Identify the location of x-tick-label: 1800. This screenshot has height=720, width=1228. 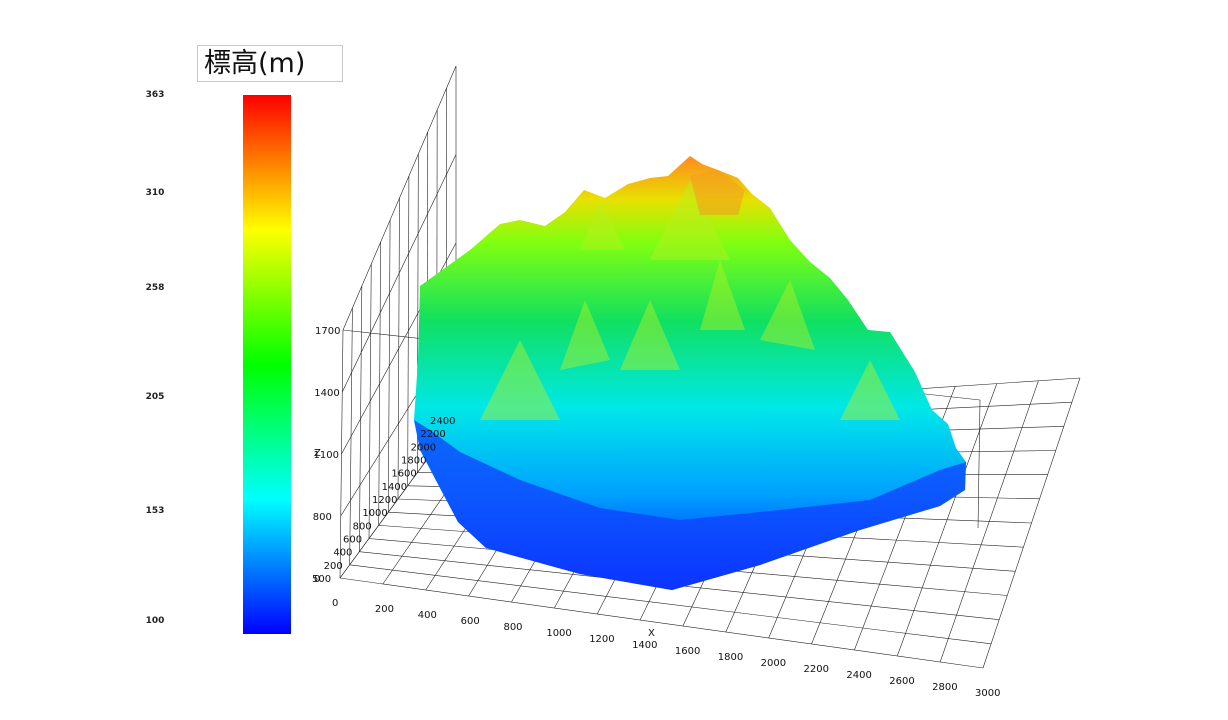
(730, 657).